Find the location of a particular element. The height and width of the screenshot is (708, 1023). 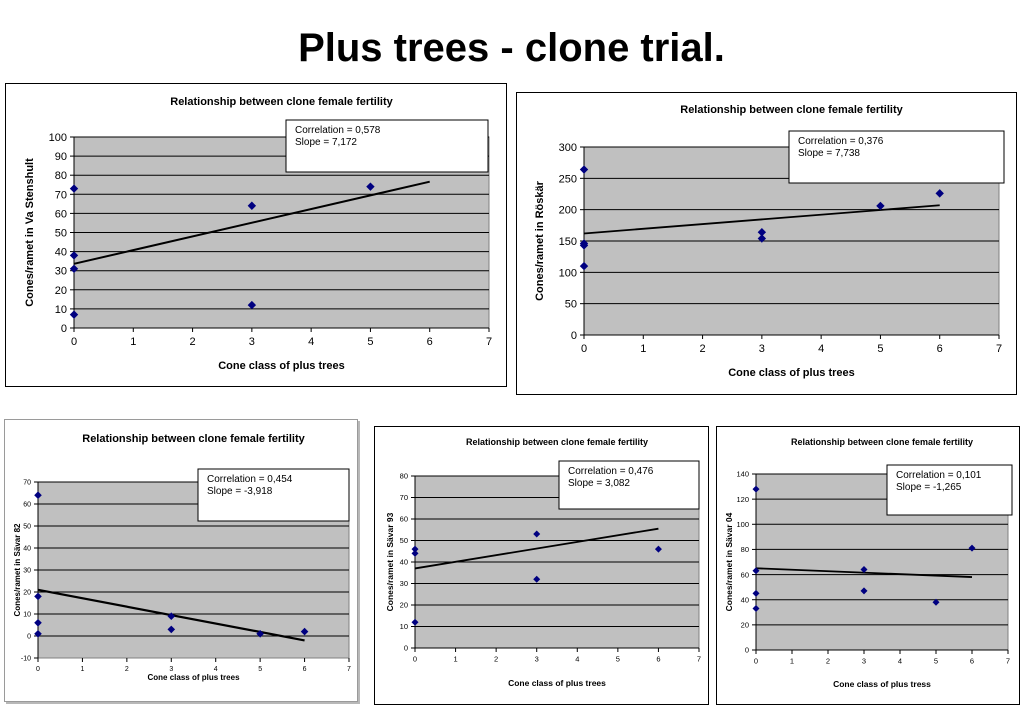

y-axis-label: Cones/ramet in Sävar 82 is located at coordinates (17, 569).